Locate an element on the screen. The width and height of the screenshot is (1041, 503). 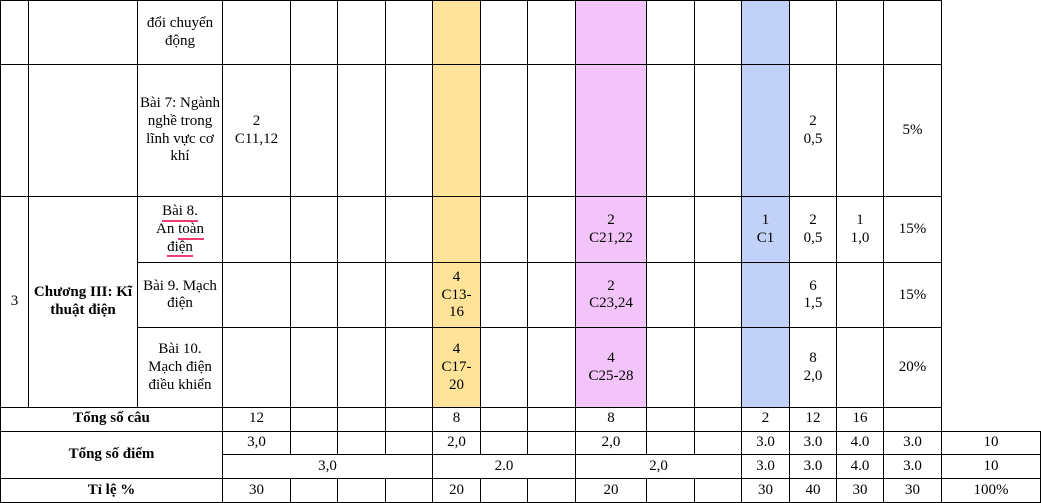
percentage-col14: 30 is located at coordinates (912, 490).